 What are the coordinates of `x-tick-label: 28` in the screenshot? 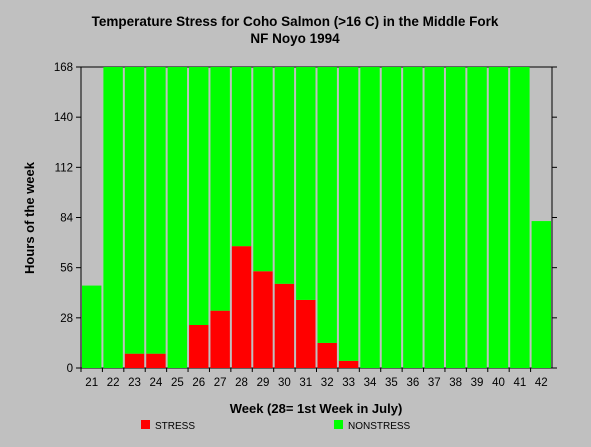 It's located at (241, 383).